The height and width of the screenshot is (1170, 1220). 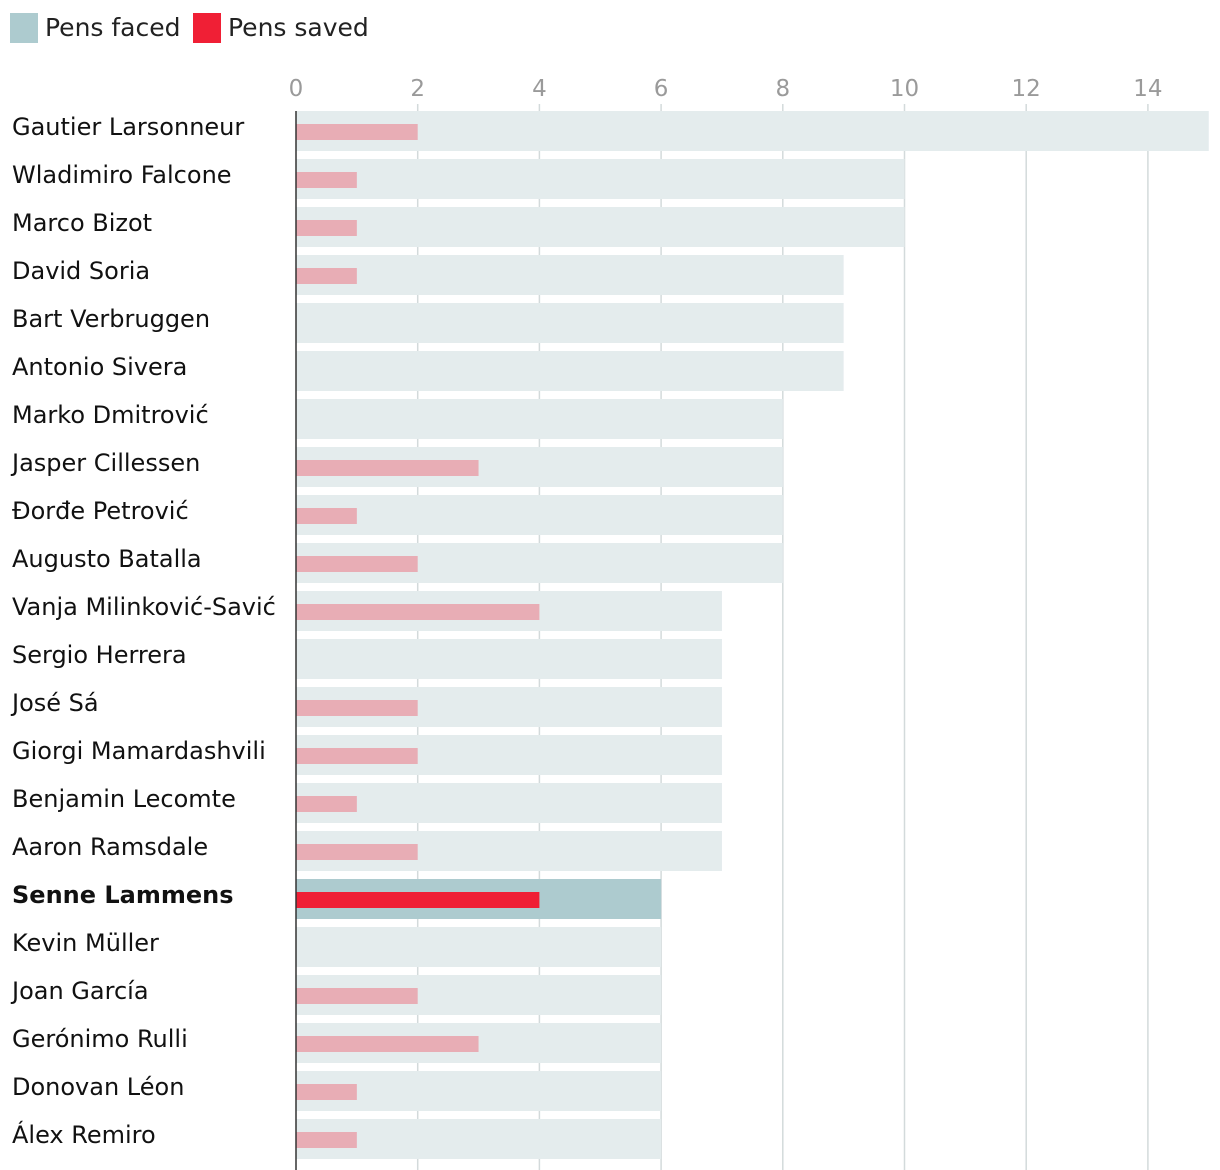 What do you see at coordinates (387, 1044) in the screenshot?
I see `bar-pens-saved-geronimo-rulli` at bounding box center [387, 1044].